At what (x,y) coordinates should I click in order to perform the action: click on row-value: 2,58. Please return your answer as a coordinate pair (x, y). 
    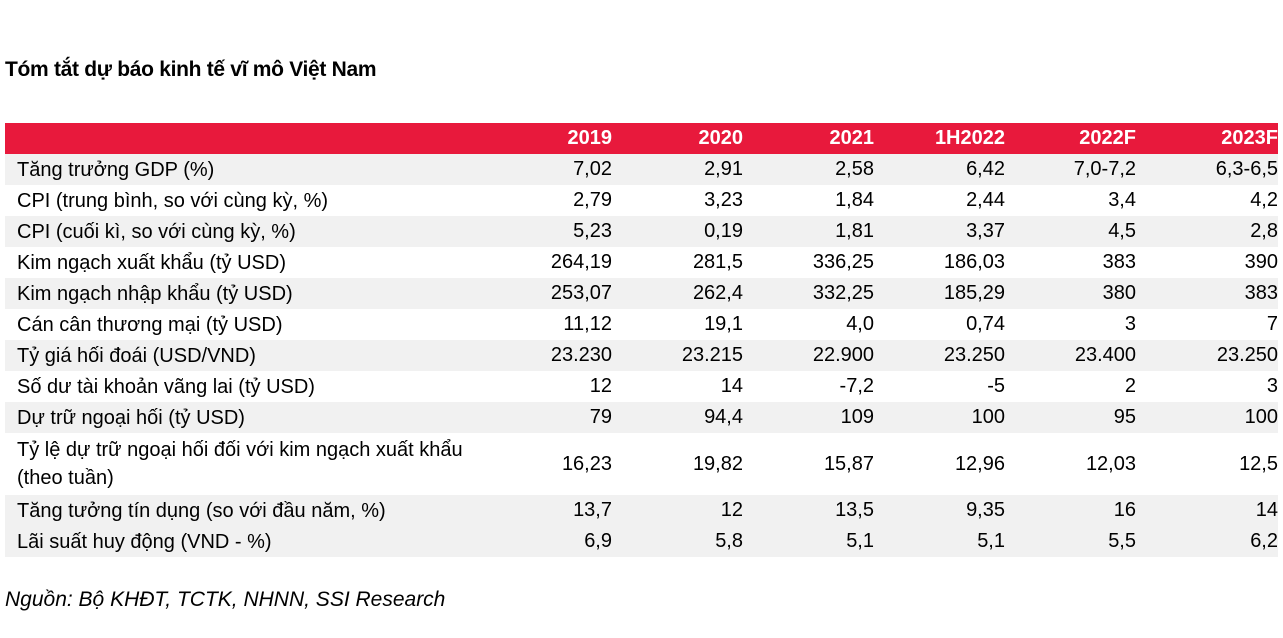
    Looking at the image, I should click on (854, 169).